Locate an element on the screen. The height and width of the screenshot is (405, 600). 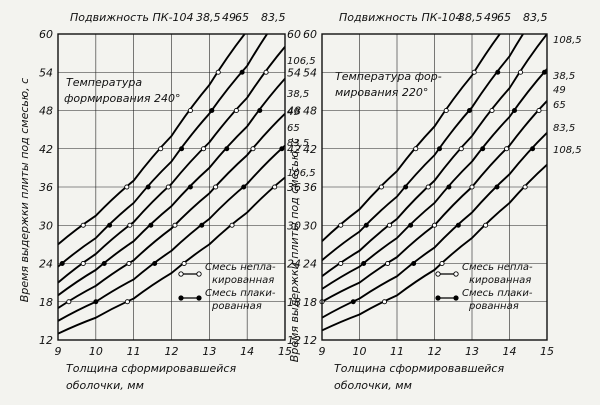
series-marker-3-y24 is located at coordinates (83, 263).